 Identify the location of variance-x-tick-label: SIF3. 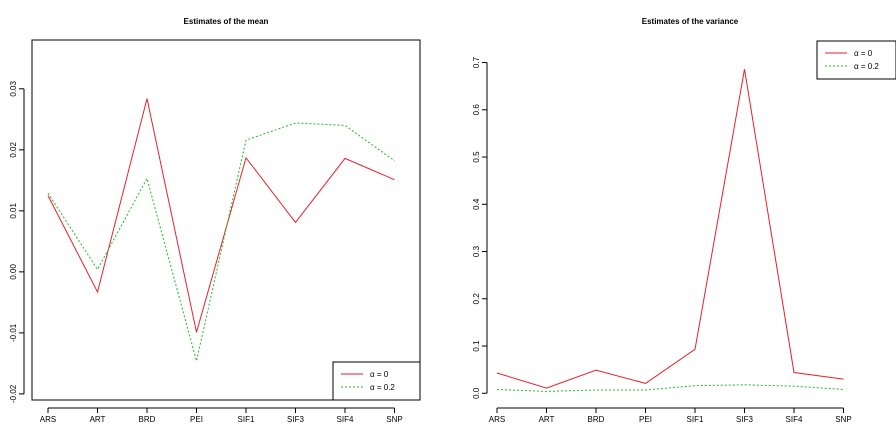
(744, 419).